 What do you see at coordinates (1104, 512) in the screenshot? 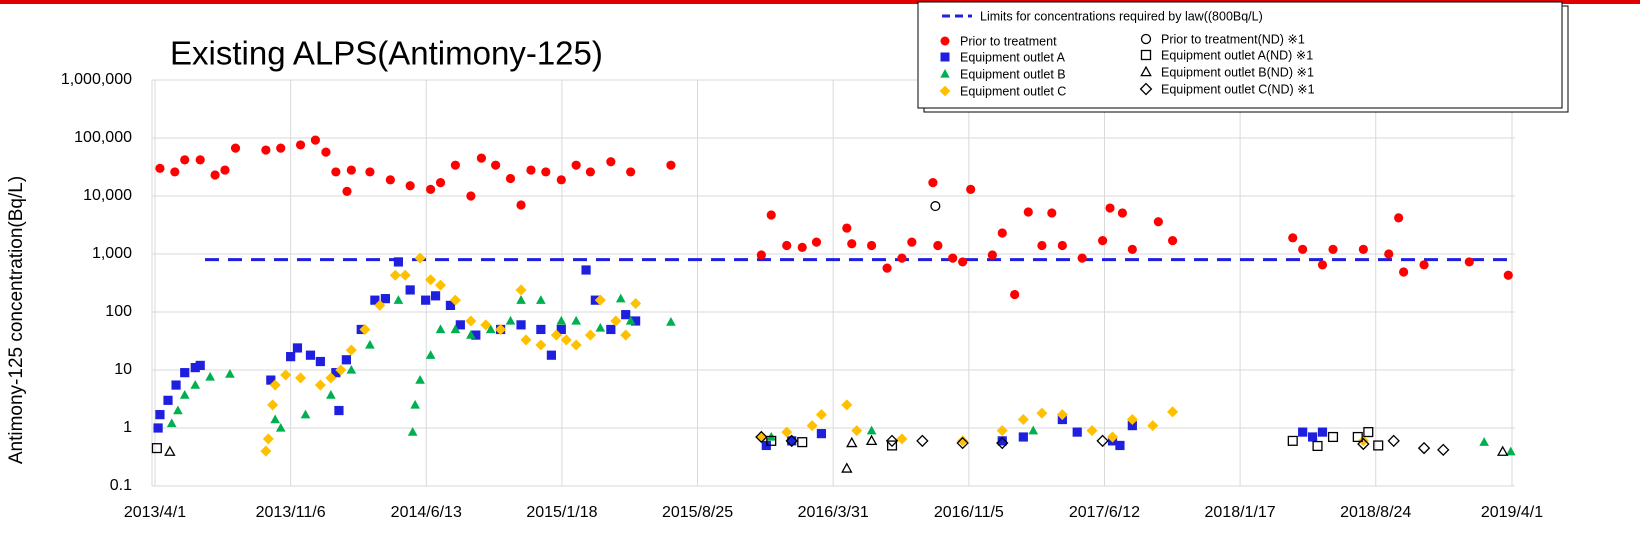
I see `x-tick-label: 2017/6/12` at bounding box center [1104, 512].